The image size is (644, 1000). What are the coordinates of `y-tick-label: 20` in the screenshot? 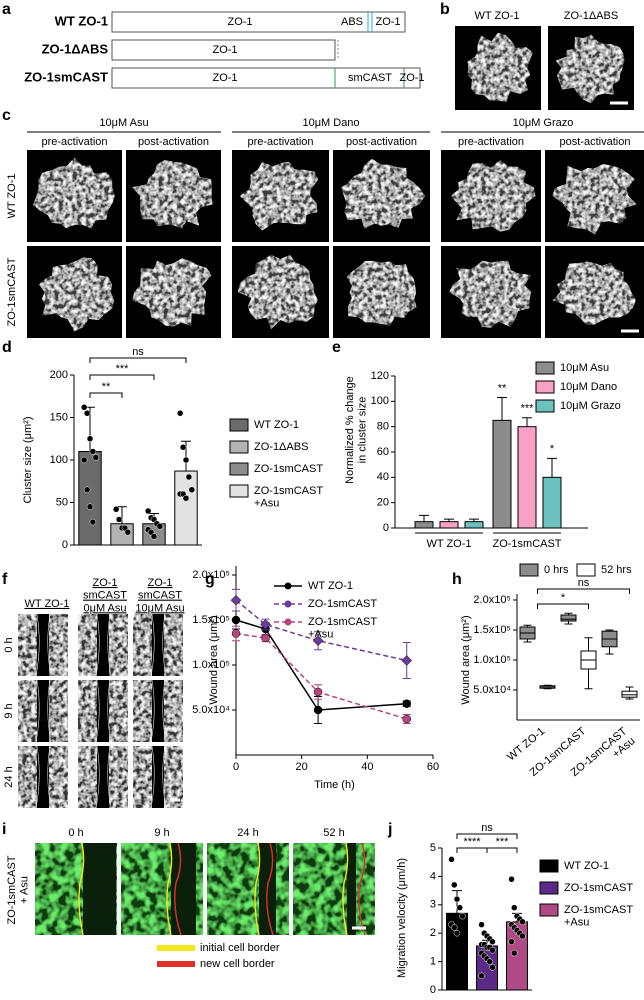 It's located at (383, 503).